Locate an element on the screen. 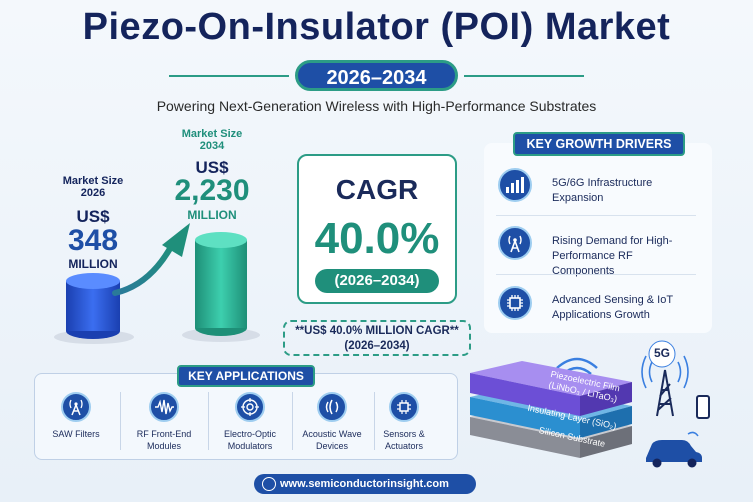 The width and height of the screenshot is (753, 502). application-item: SAW Filters is located at coordinates (76, 416).